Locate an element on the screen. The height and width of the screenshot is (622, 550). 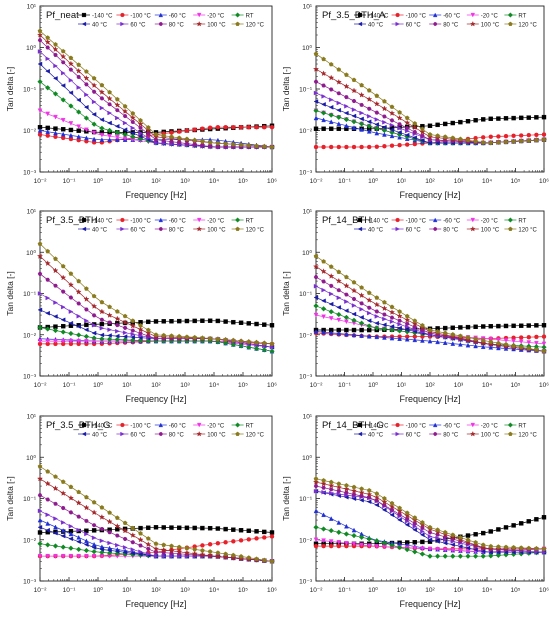
legend-label: 100 °C is located at coordinates (490, 435).